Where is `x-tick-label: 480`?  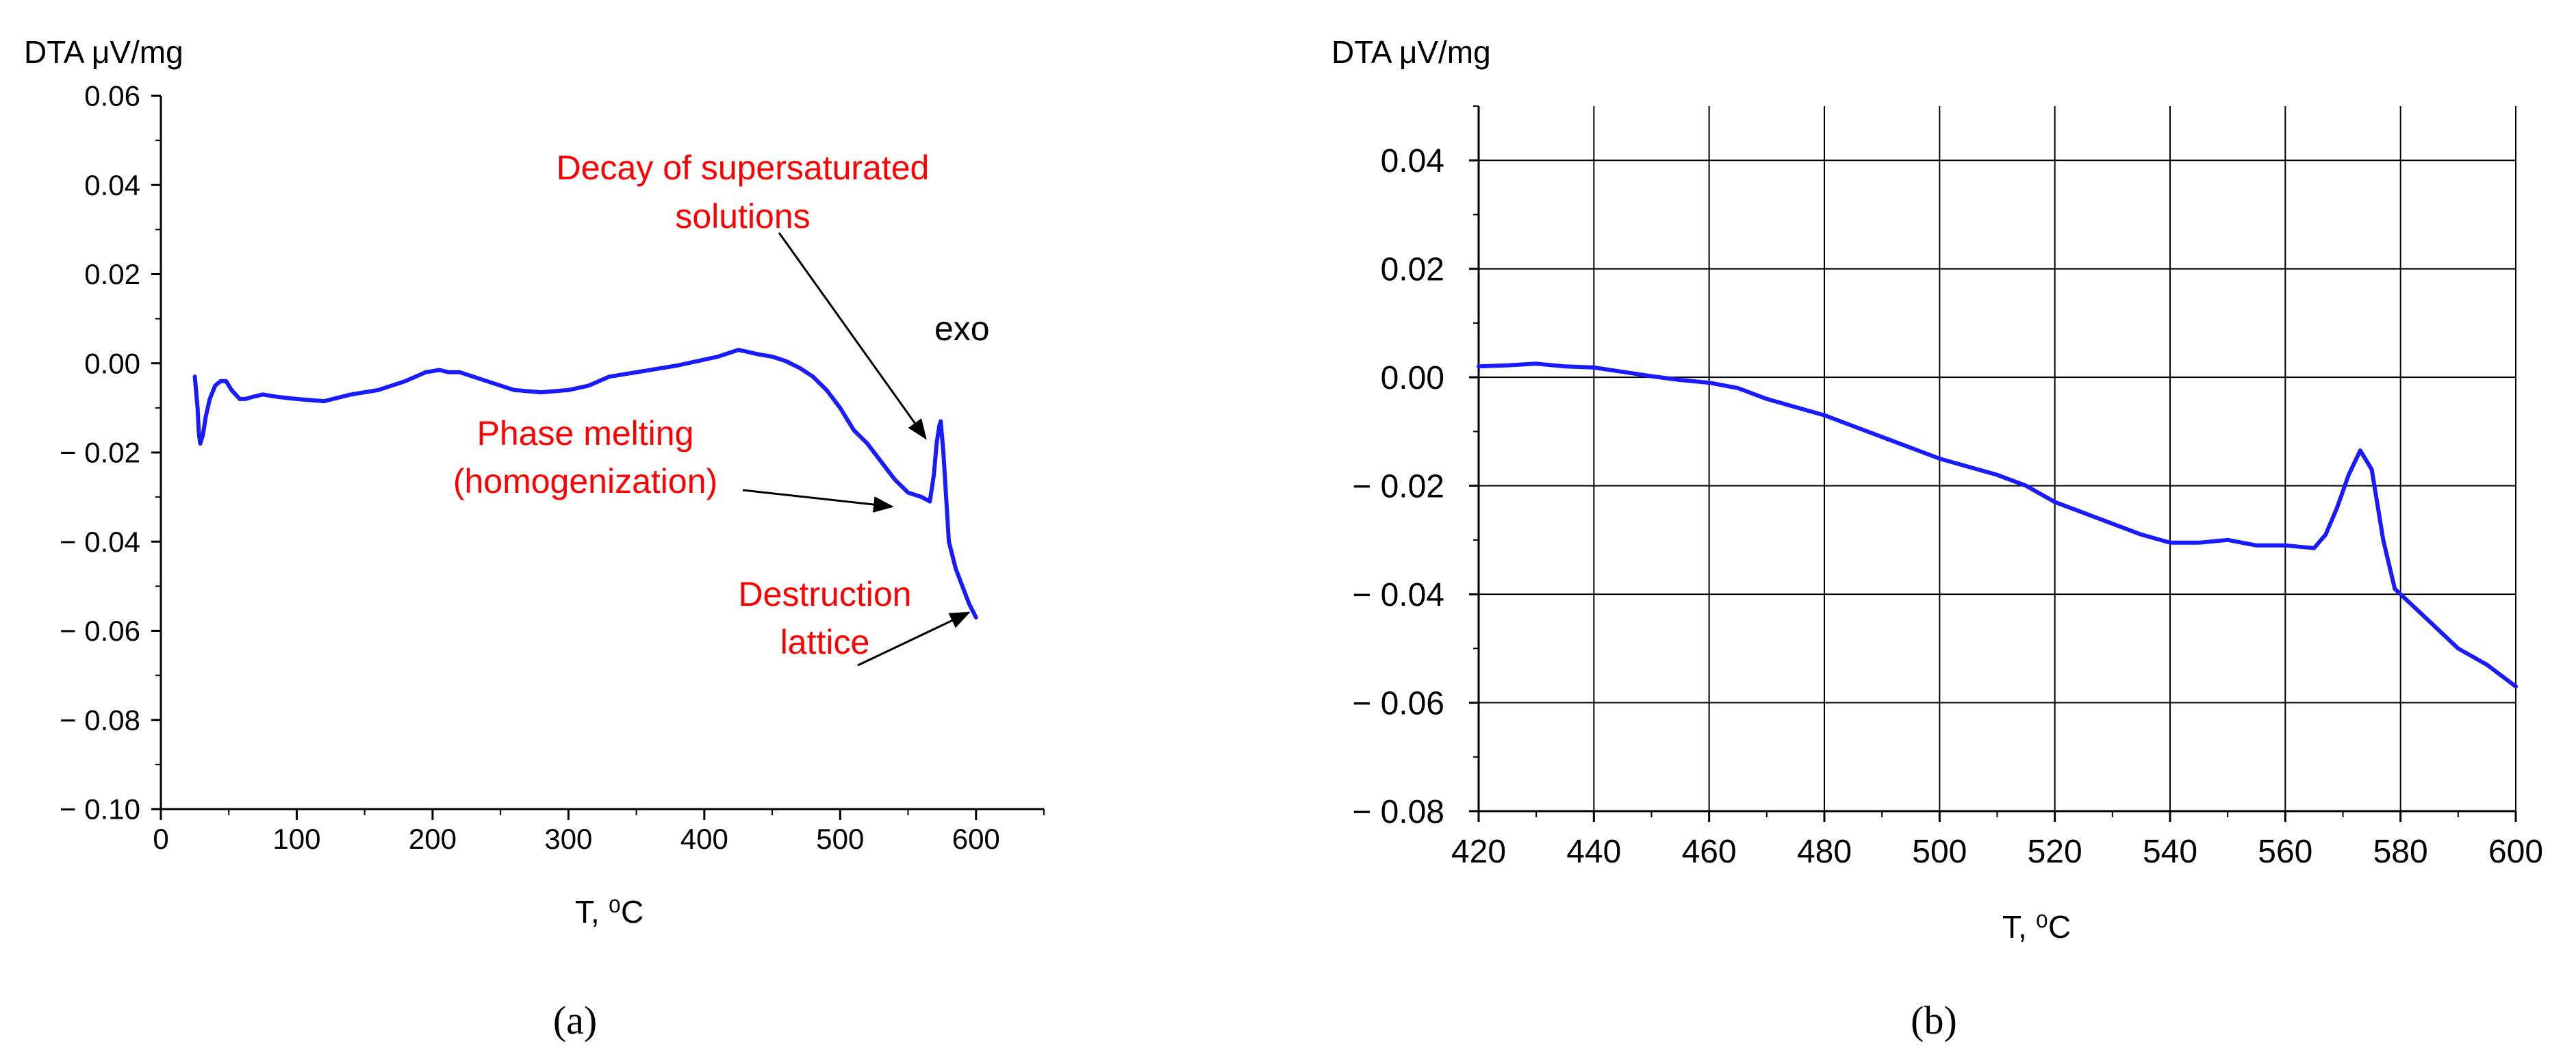 x-tick-label: 480 is located at coordinates (1824, 852).